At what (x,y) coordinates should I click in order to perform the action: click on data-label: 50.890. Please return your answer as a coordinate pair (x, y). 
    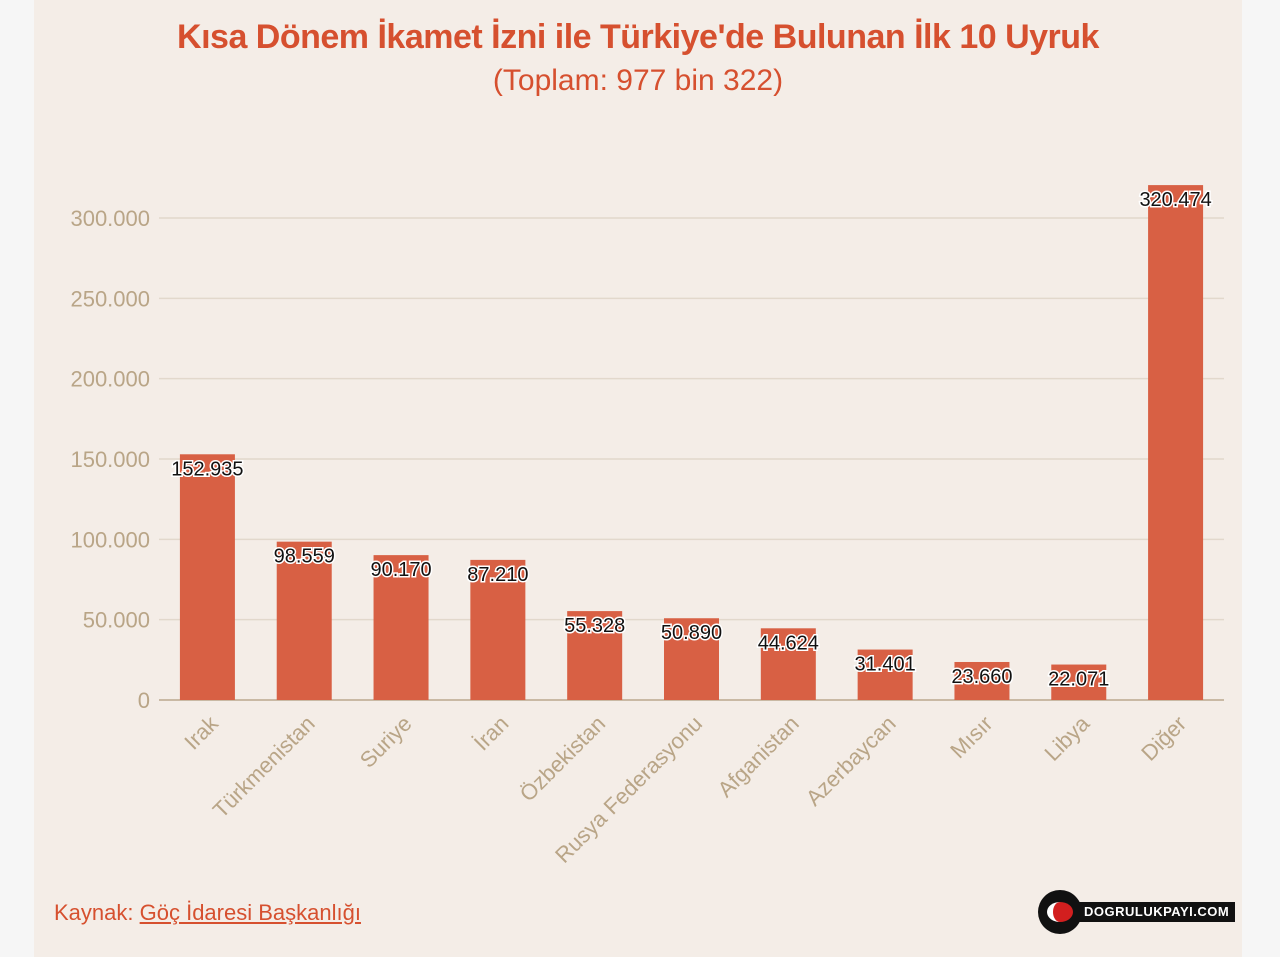
    Looking at the image, I should click on (691, 633).